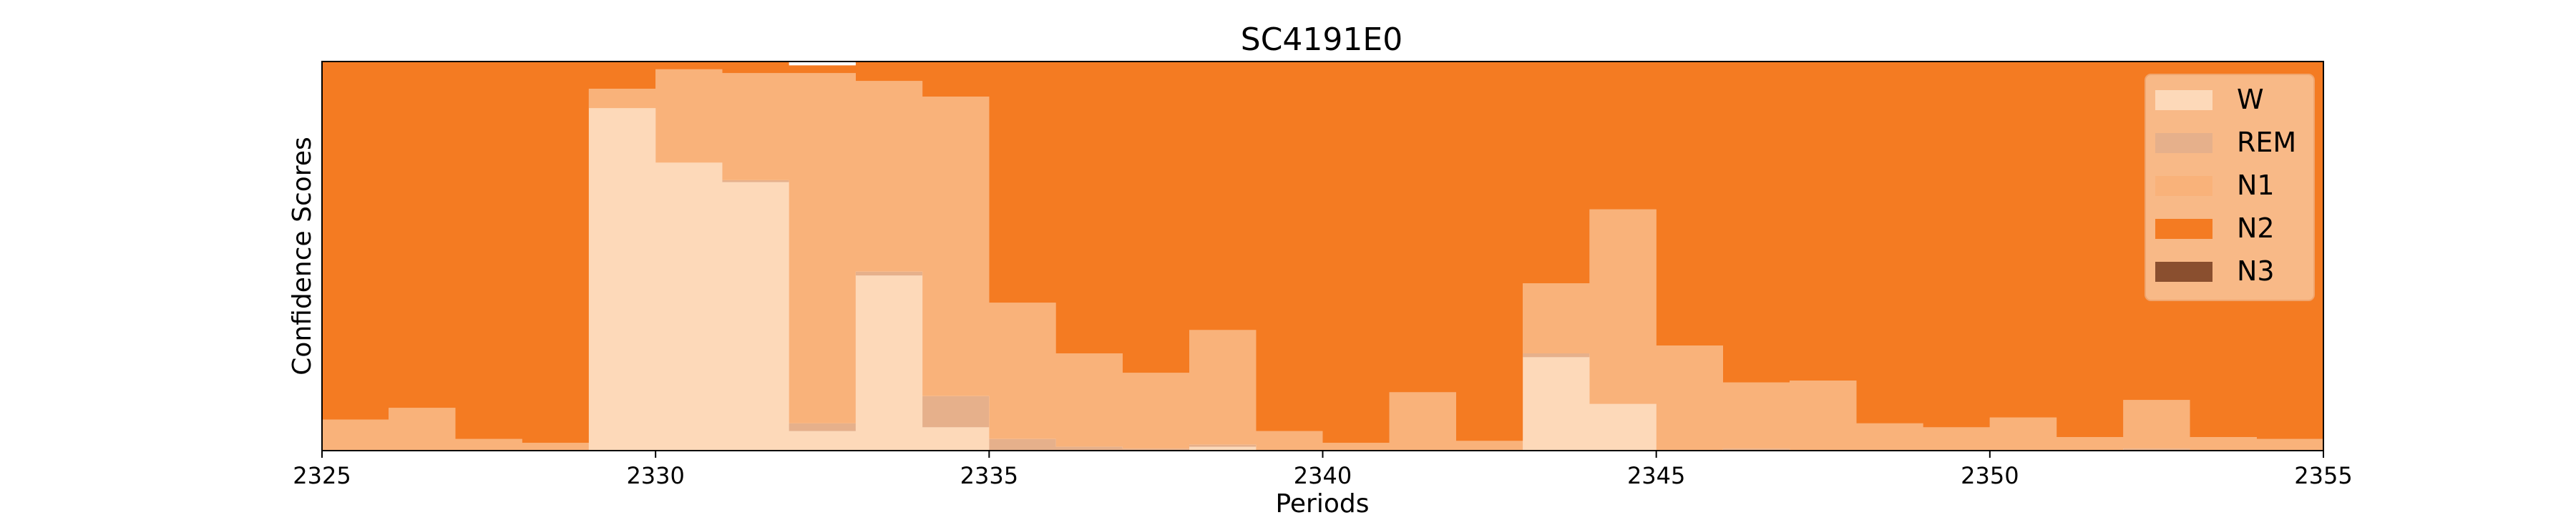 The width and height of the screenshot is (2576, 515). Describe the element at coordinates (322, 475) in the screenshot. I see `x-tick-label: 2325` at that location.